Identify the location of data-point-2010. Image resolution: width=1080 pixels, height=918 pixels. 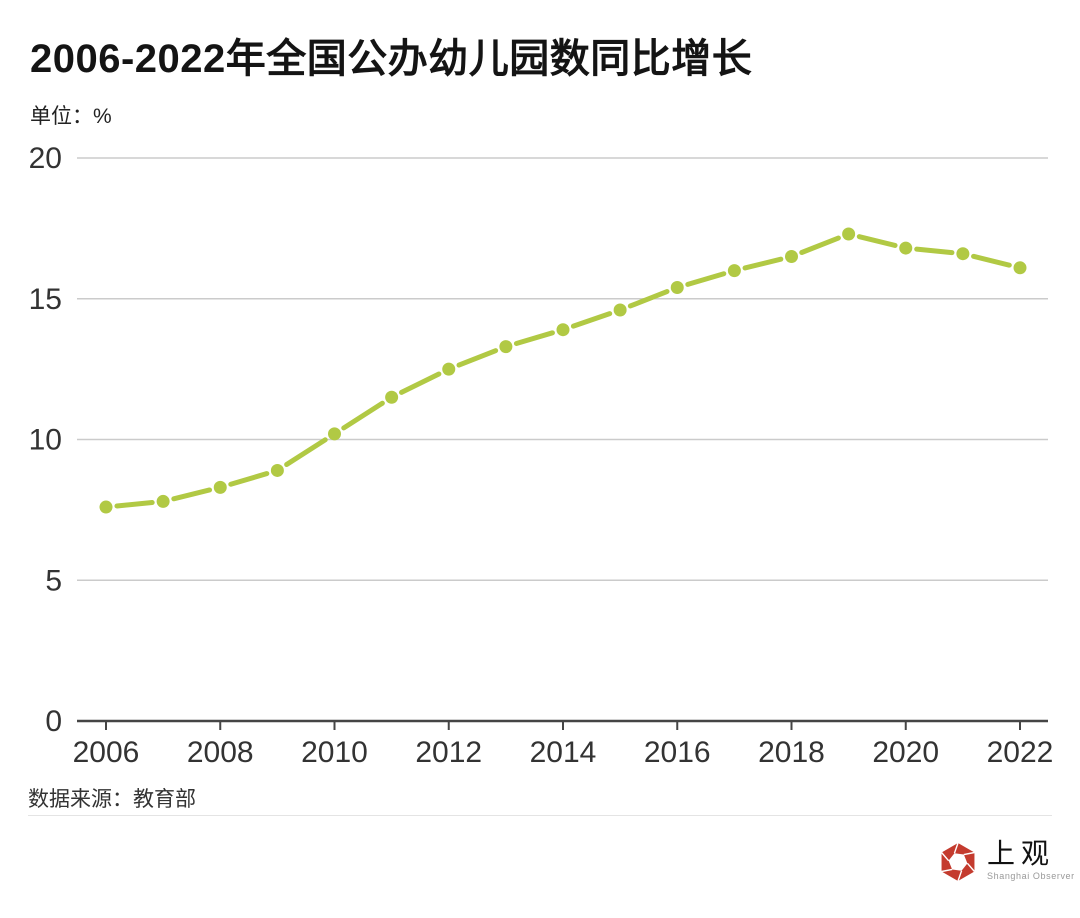
(334, 434).